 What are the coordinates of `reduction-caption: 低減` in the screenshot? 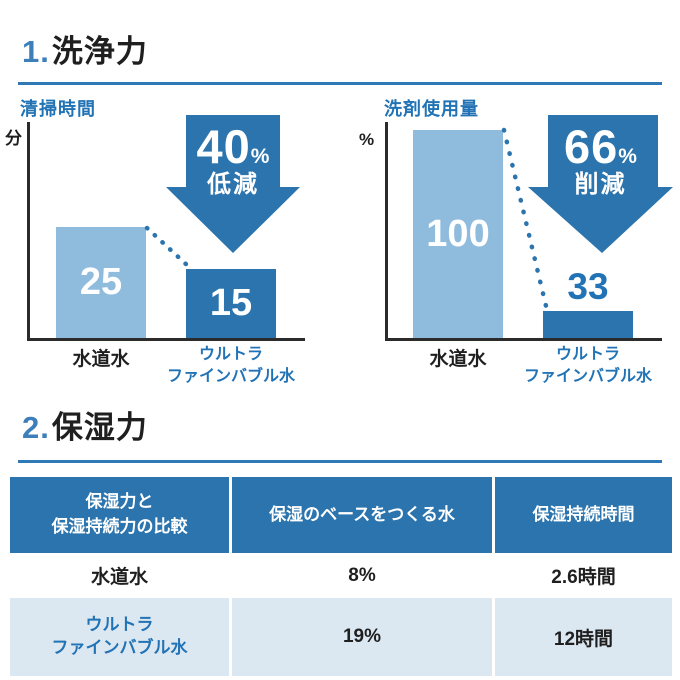 It's located at (233, 184).